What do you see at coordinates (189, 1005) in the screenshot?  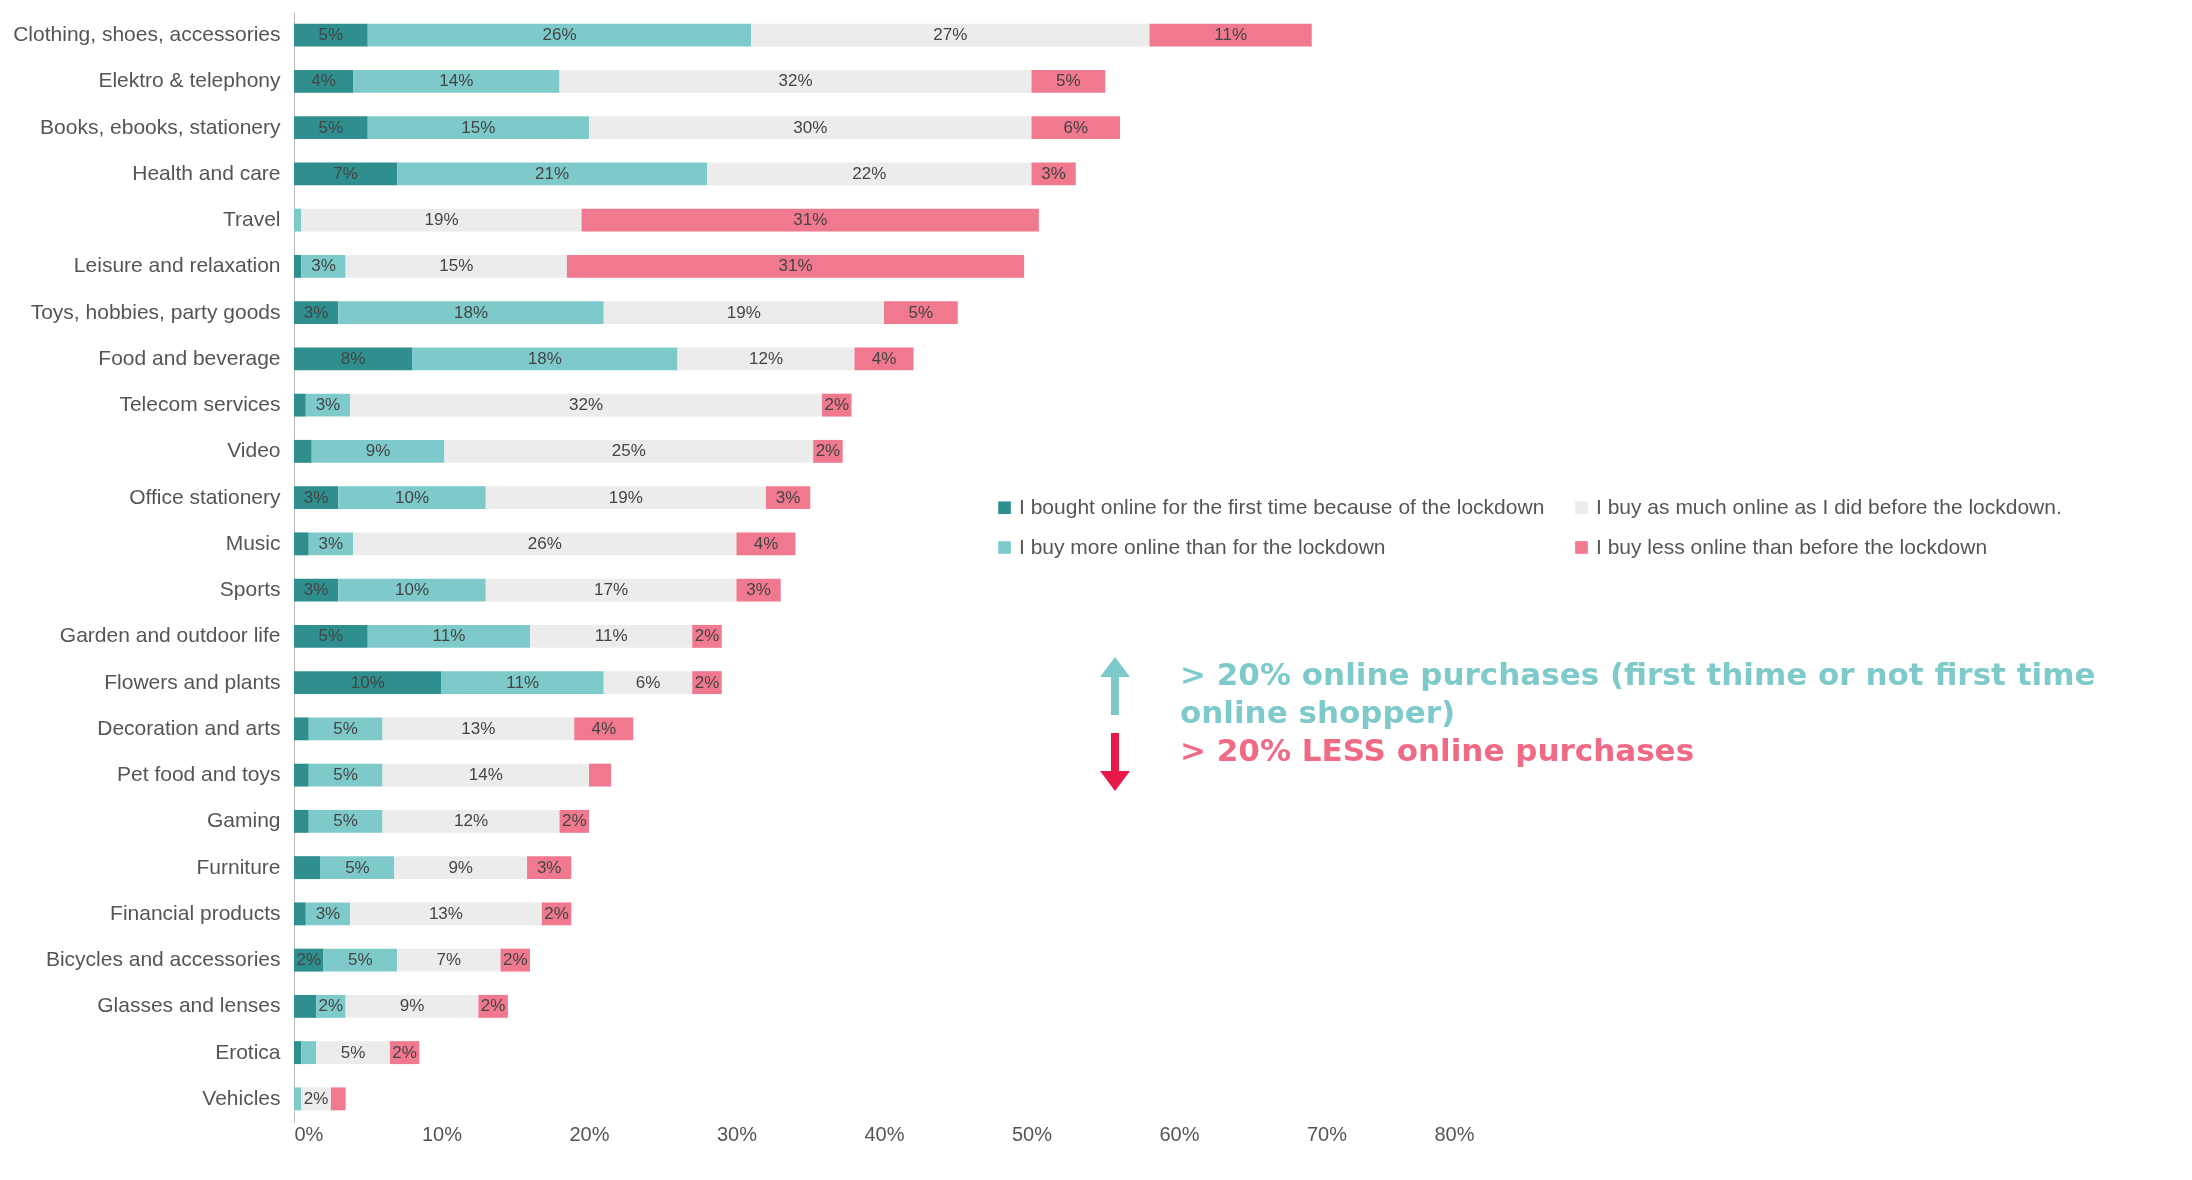 I see `y-tick-label: Glasses and lenses` at bounding box center [189, 1005].